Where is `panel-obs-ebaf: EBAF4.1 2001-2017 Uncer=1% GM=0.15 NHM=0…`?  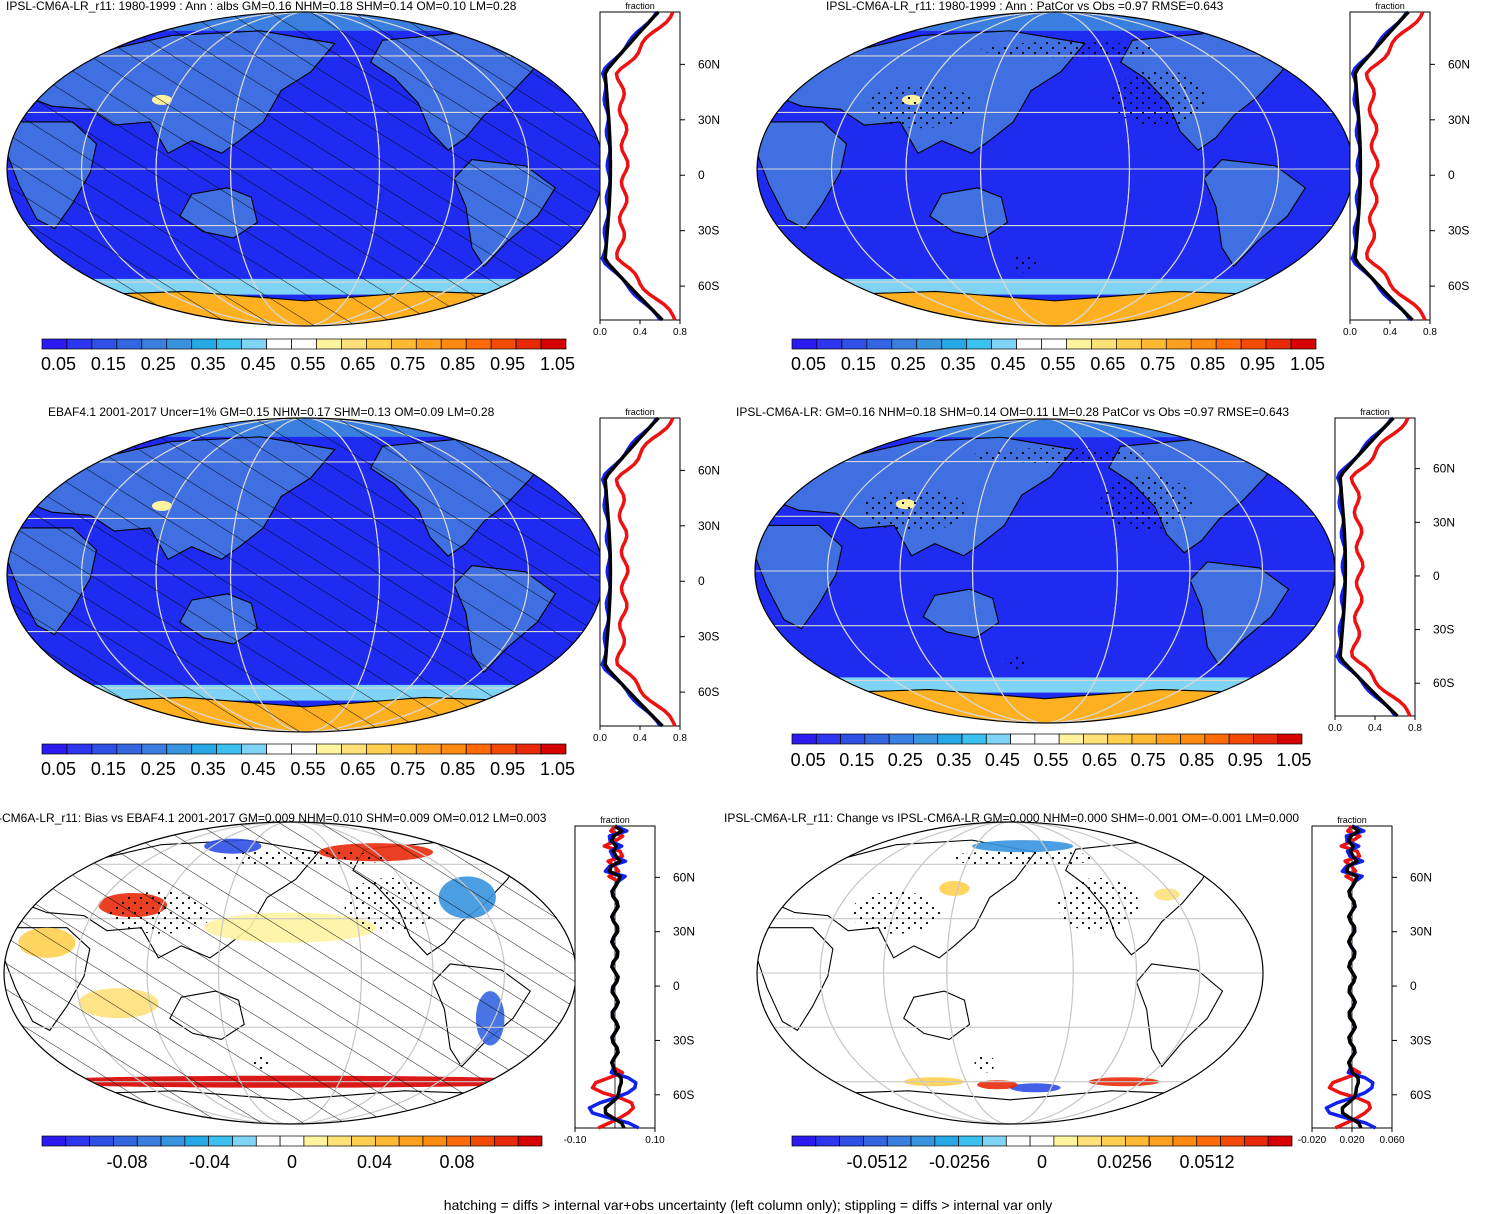
panel-obs-ebaf: EBAF4.1 2001-2017 Uncer=1% GM=0.15 NHM=0… is located at coordinates (363, 592).